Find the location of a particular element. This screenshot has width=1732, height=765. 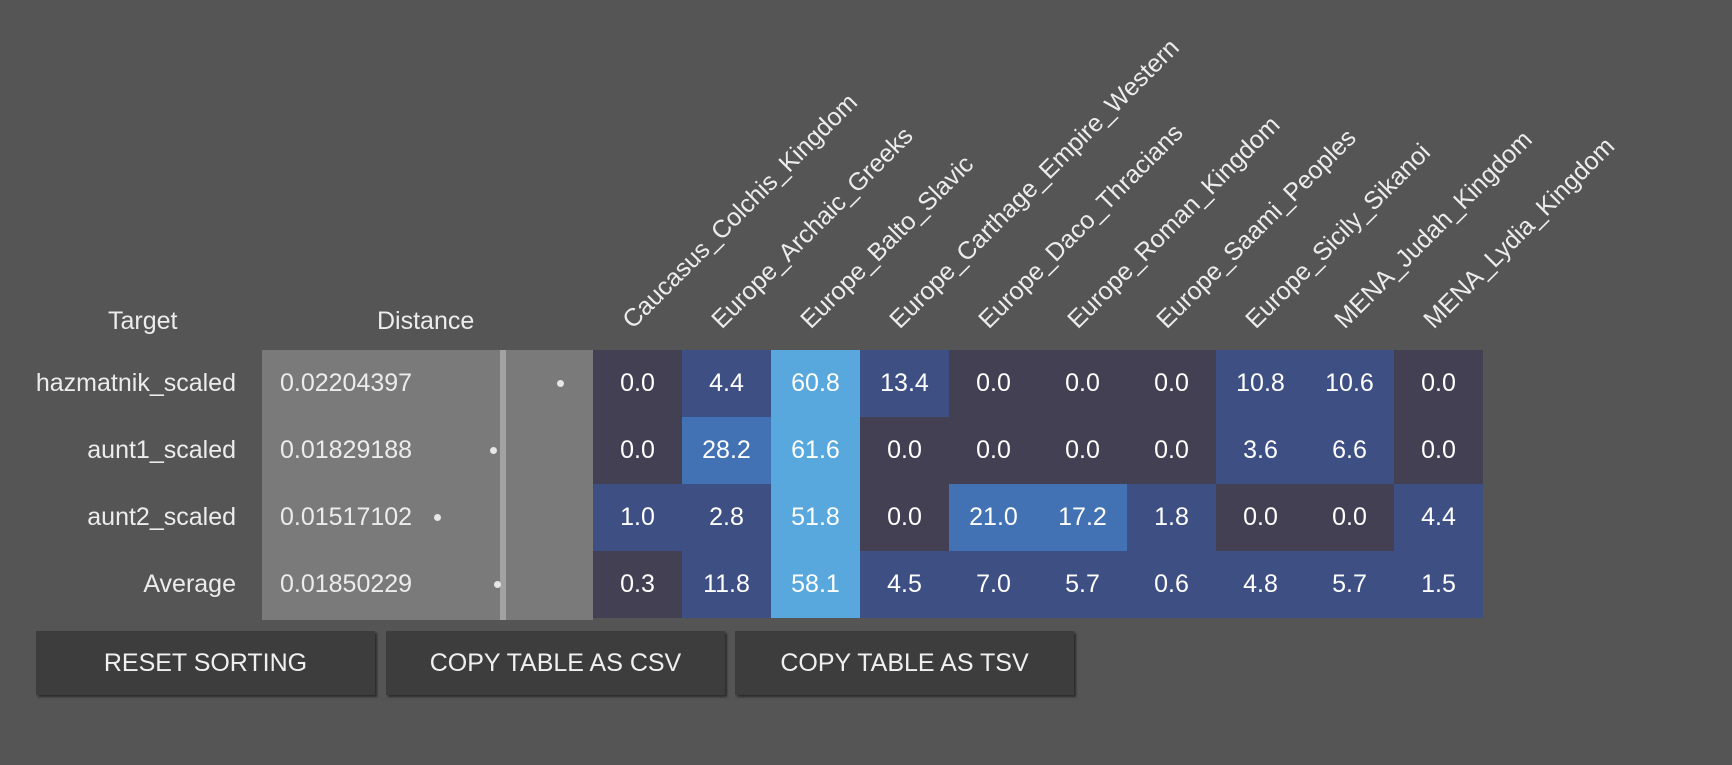

admixture-cell: 60.8 is located at coordinates (815, 383).